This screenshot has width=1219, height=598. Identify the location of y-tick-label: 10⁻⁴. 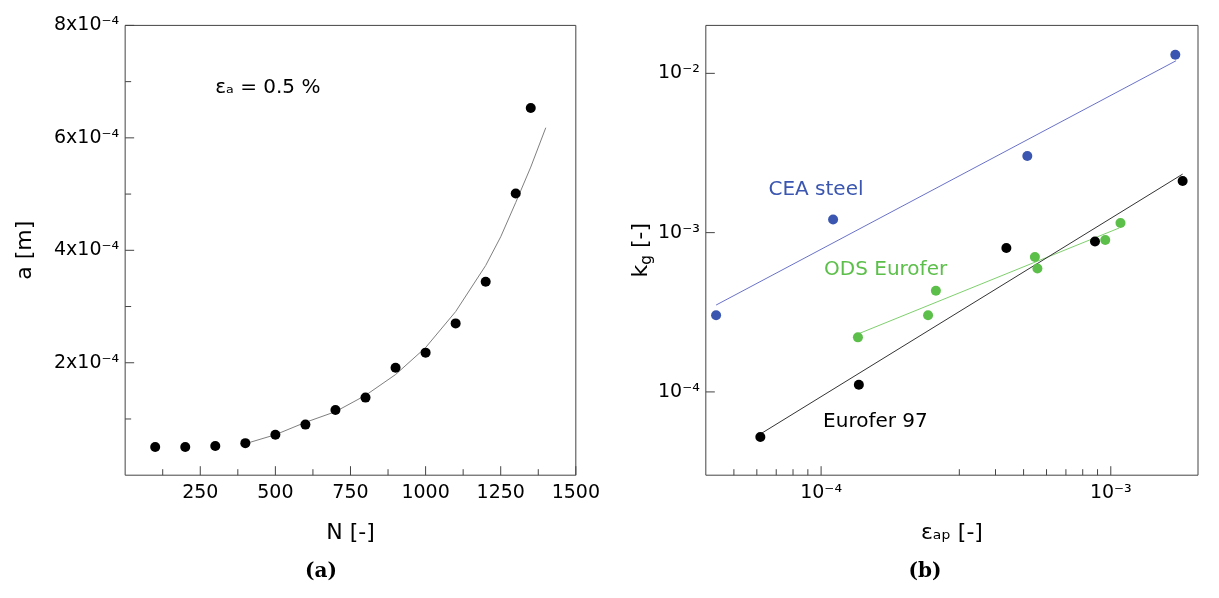
(679, 389).